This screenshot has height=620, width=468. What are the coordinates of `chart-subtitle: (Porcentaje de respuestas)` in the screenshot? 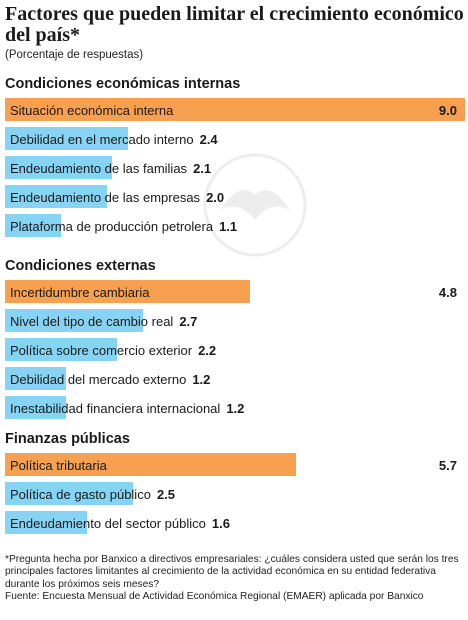 It's located at (74, 55).